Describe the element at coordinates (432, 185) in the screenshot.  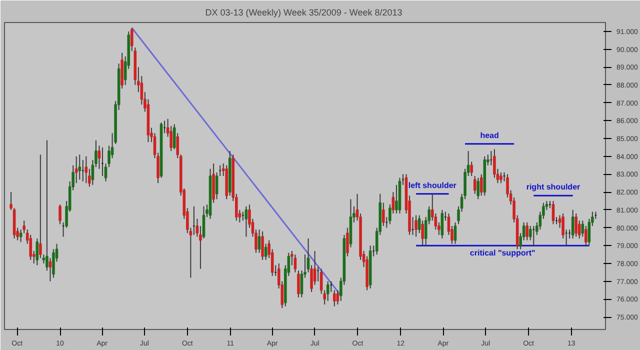
I see `series-label: left shoulder` at that location.